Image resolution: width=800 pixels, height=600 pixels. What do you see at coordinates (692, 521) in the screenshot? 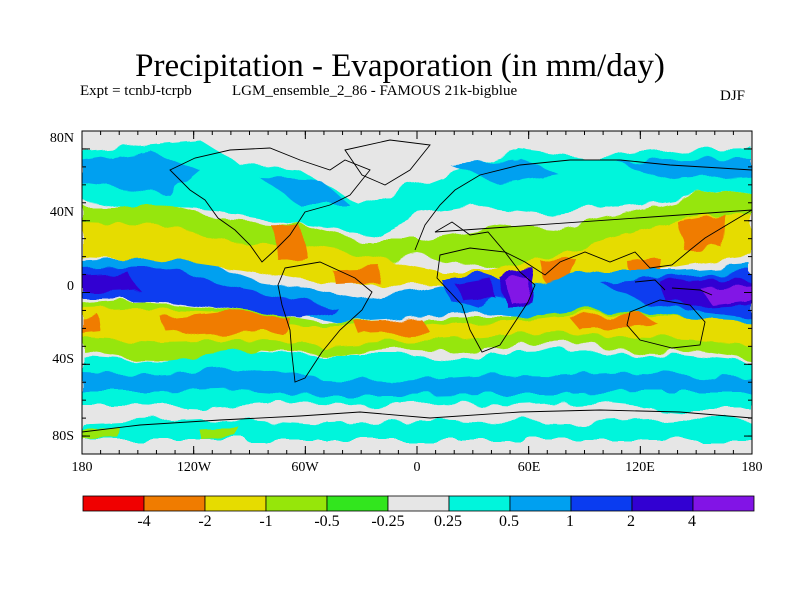
I see `colorbar-label: 4` at bounding box center [692, 521].